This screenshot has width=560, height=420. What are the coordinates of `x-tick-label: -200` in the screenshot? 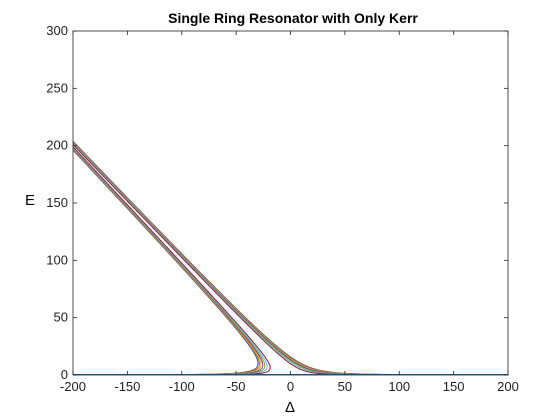 It's located at (73, 386).